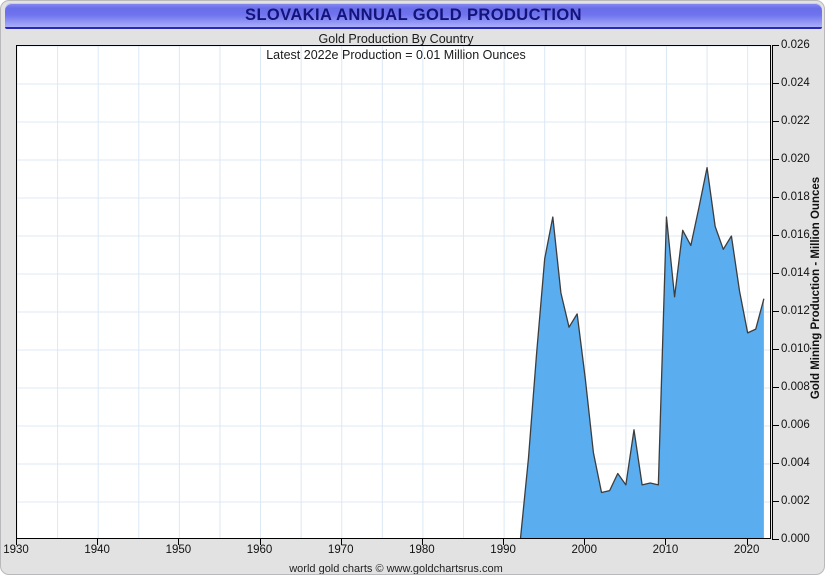 The image size is (825, 575). I want to click on y-tick-label: 0.020, so click(795, 159).